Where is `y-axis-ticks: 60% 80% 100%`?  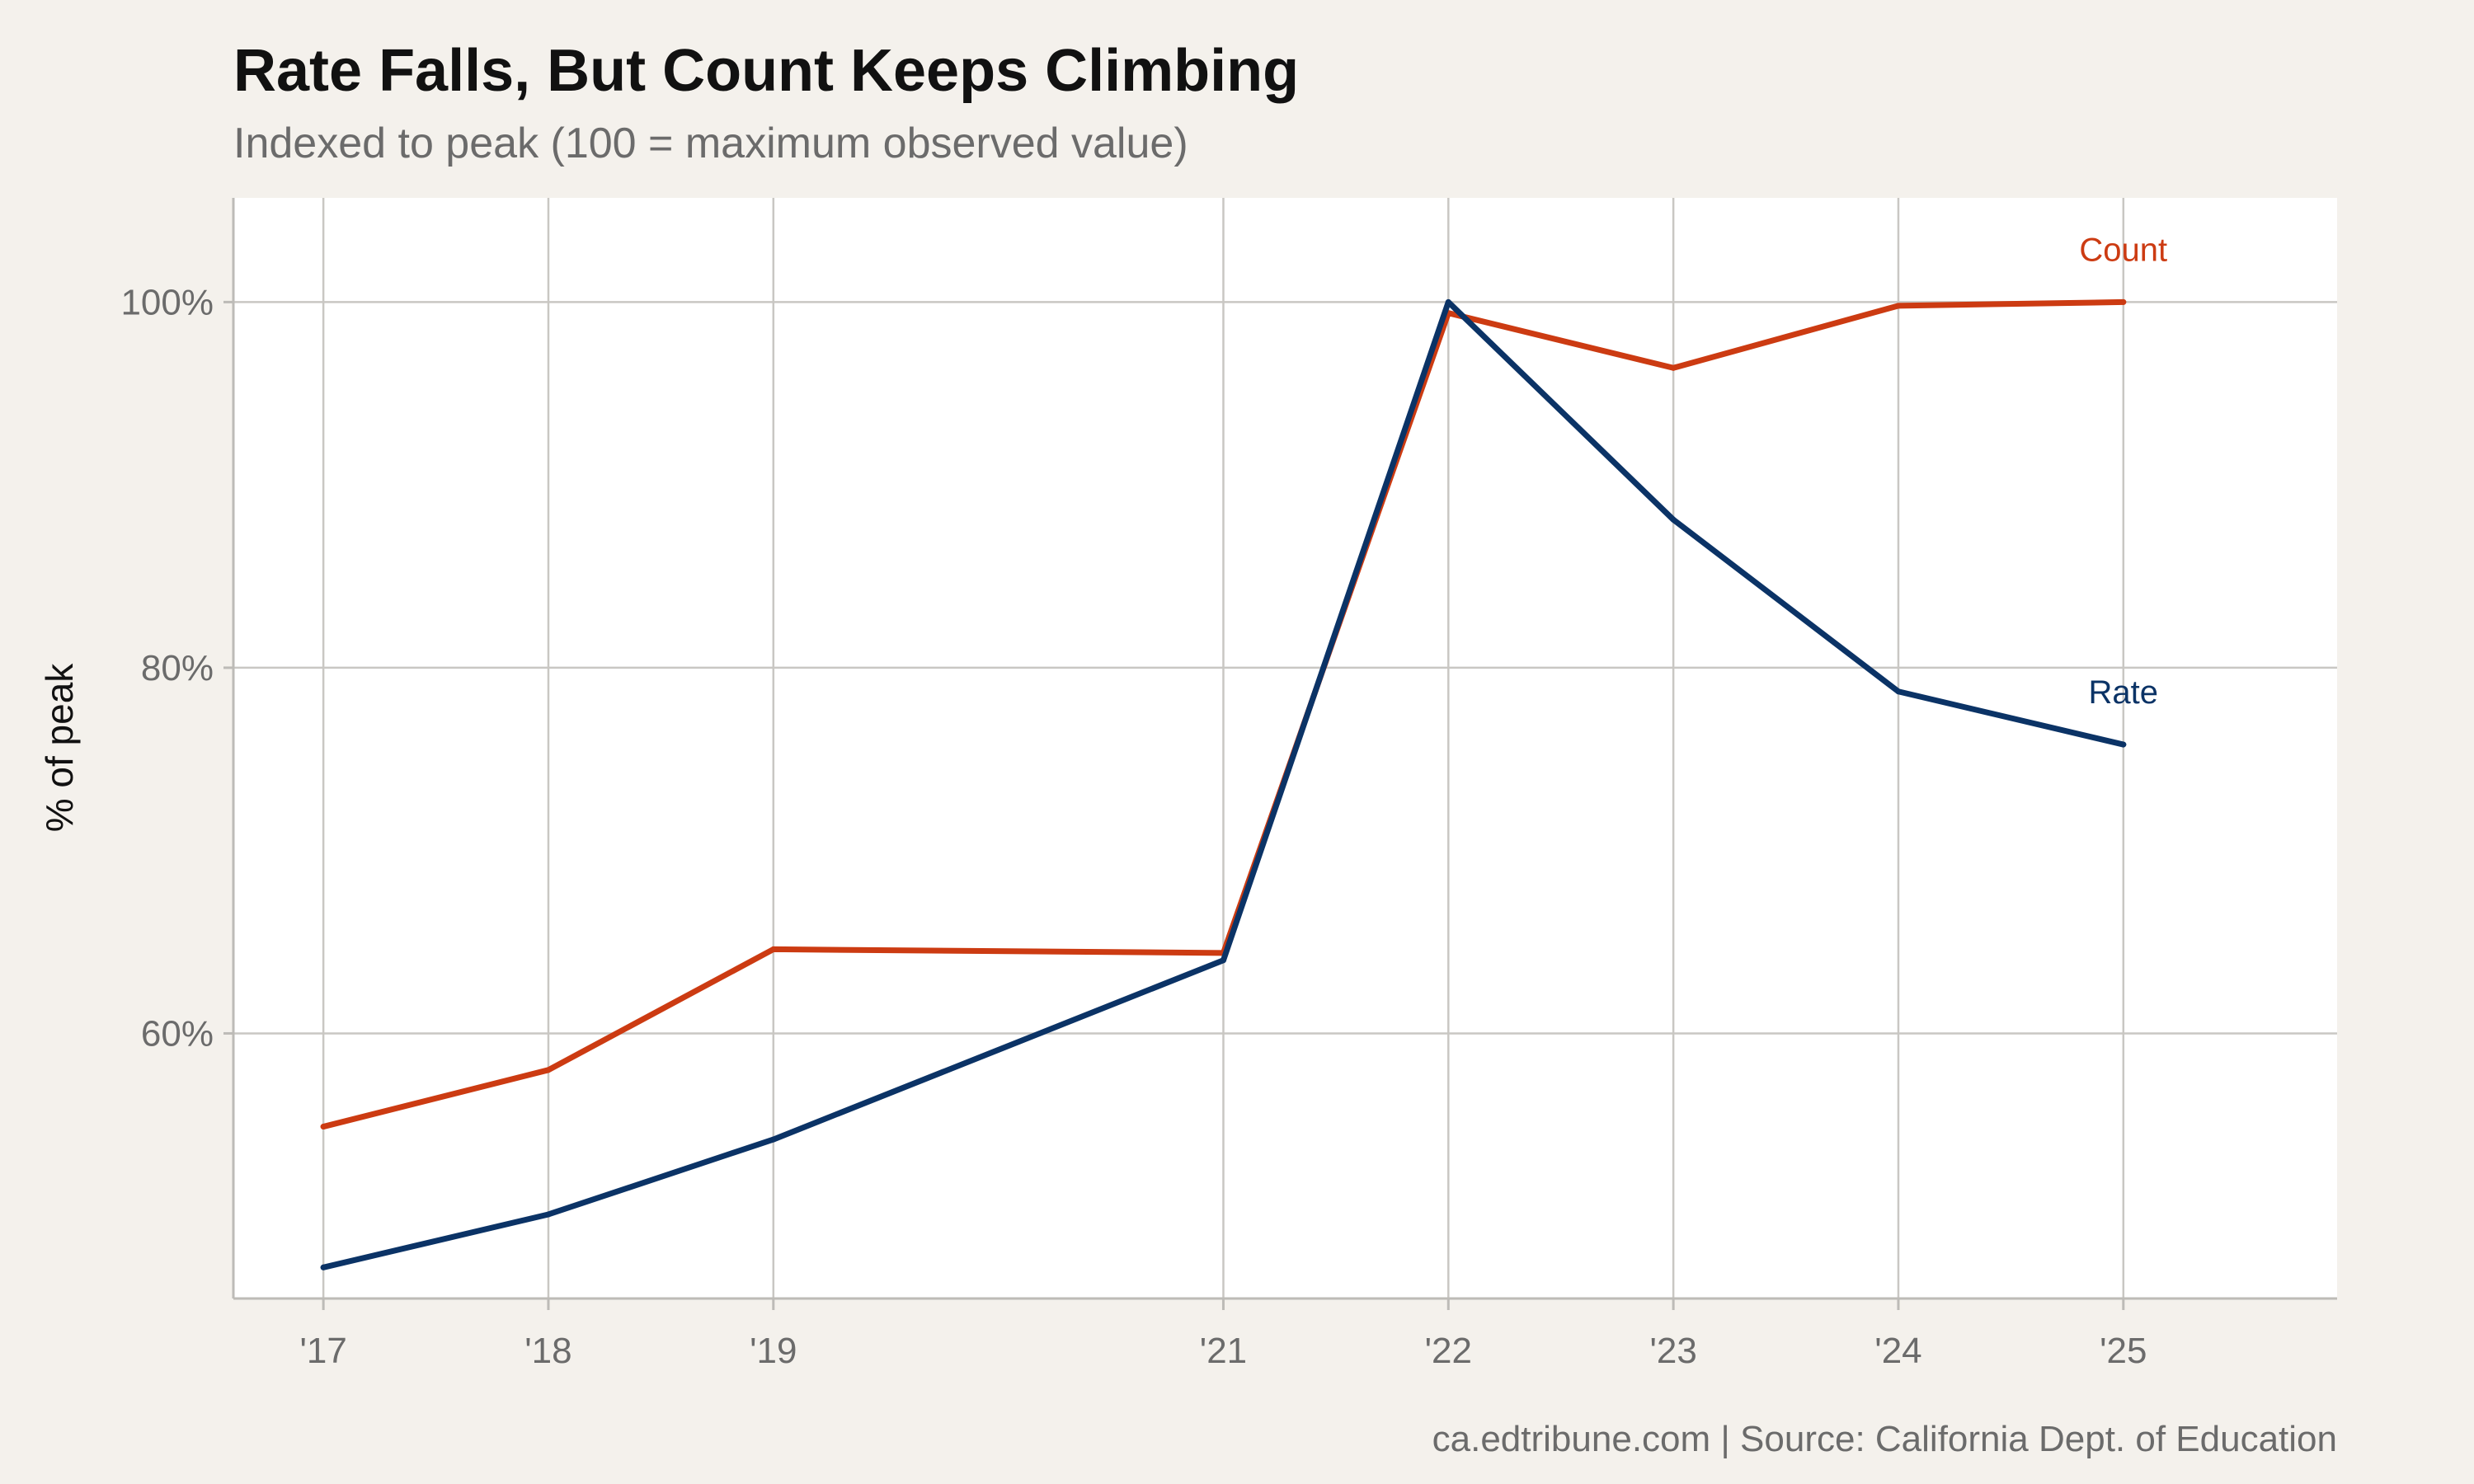
y-axis-ticks: 60% 80% 100% is located at coordinates (176, 668).